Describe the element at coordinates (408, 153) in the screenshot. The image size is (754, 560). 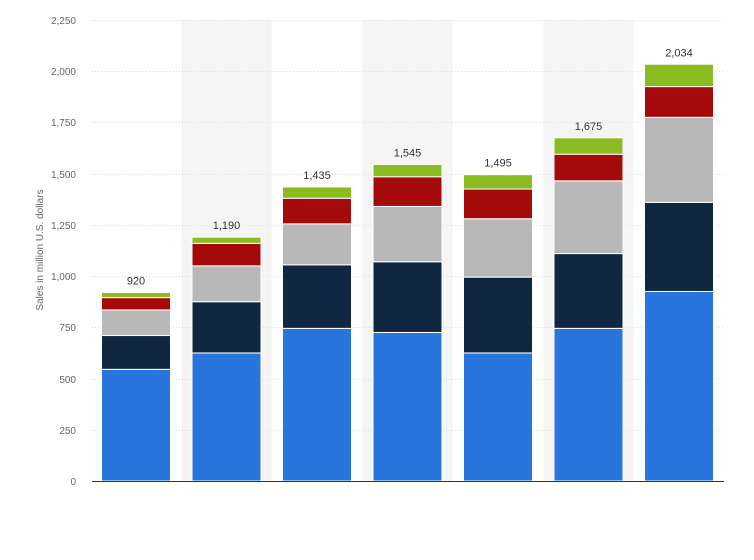
I see `total-label: 1,545` at that location.